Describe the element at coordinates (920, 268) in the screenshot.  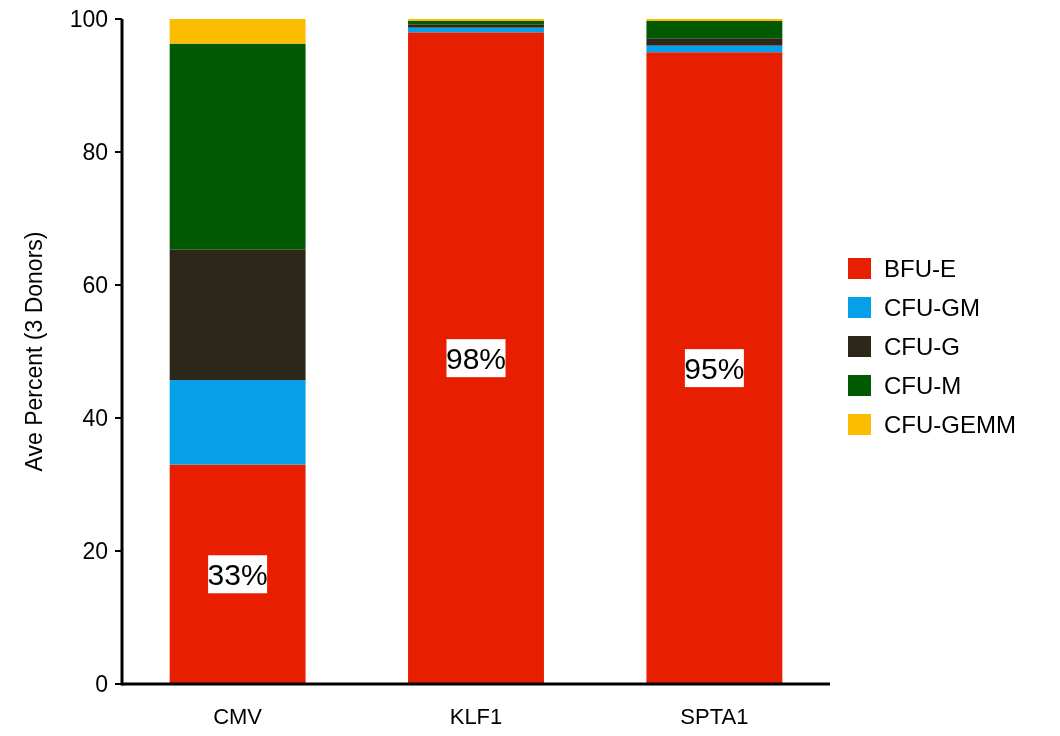
I see `legend-label: BFU-E` at that location.